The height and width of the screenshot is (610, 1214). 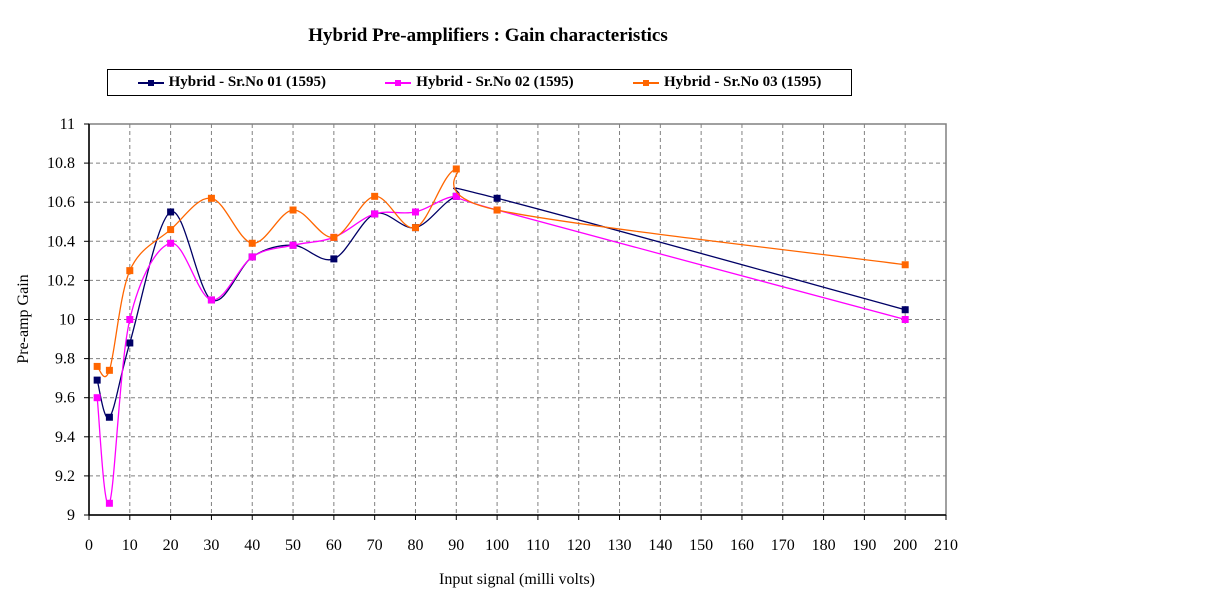 I want to click on y-tick-label: 10.2, so click(x=61, y=280).